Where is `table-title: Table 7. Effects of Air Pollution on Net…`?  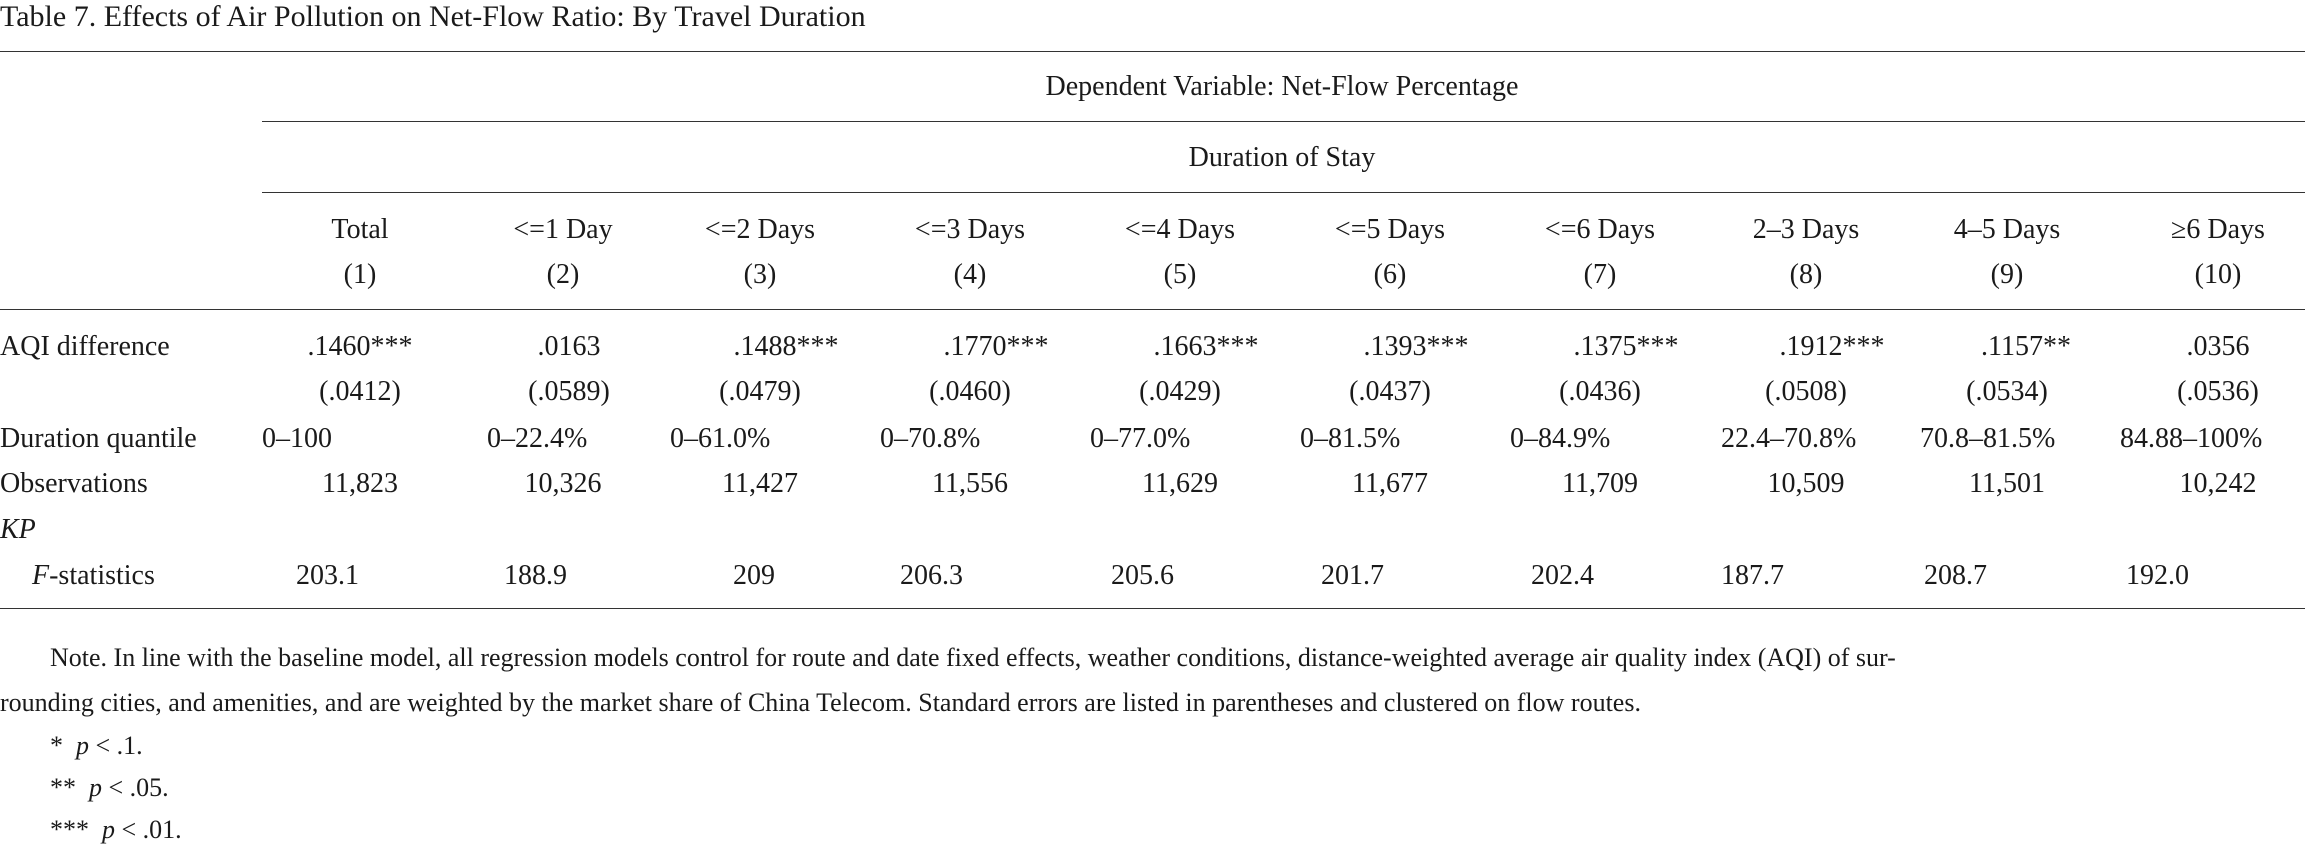 table-title: Table 7. Effects of Air Pollution on Net… is located at coordinates (433, 16).